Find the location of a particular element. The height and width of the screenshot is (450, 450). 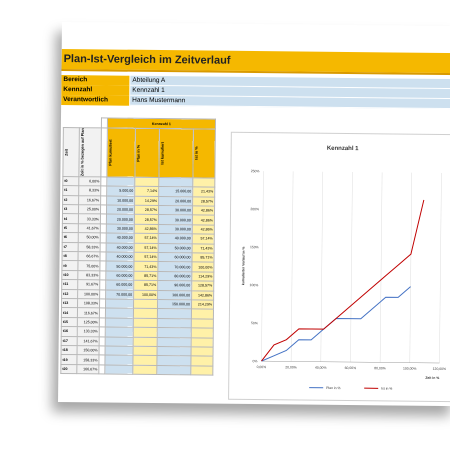

table-cell: 150.000,00 is located at coordinates (174, 304).